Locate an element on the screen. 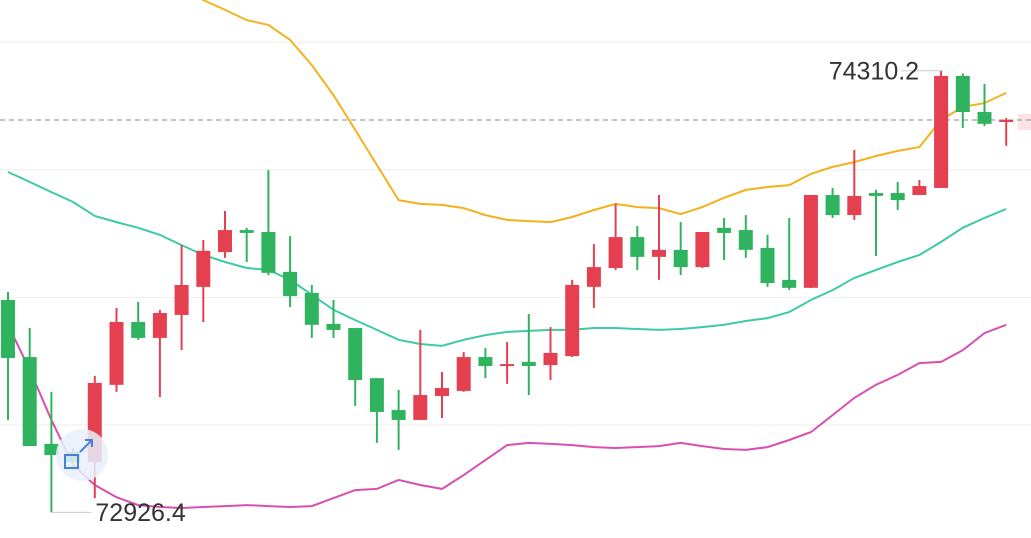 This screenshot has width=1031, height=538. marker-halo is located at coordinates (82, 455).